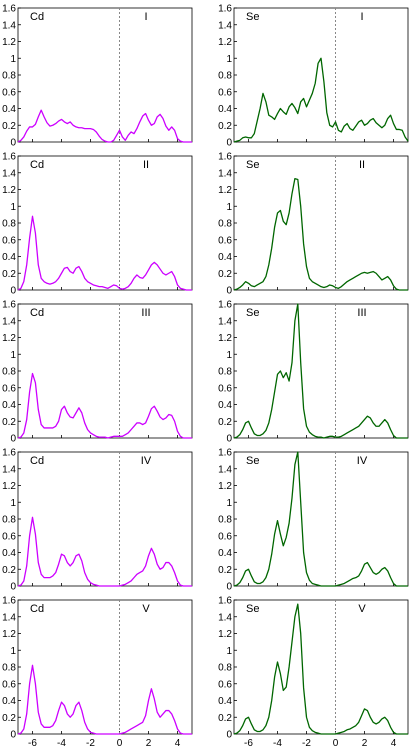 This screenshot has height=748, width=409. What do you see at coordinates (105, 667) in the screenshot?
I see `panel-frame-cd-v` at bounding box center [105, 667].